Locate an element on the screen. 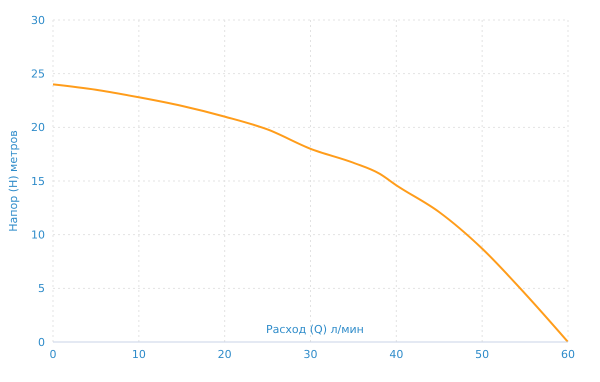  y-tick-label: 10 is located at coordinates (38, 235).